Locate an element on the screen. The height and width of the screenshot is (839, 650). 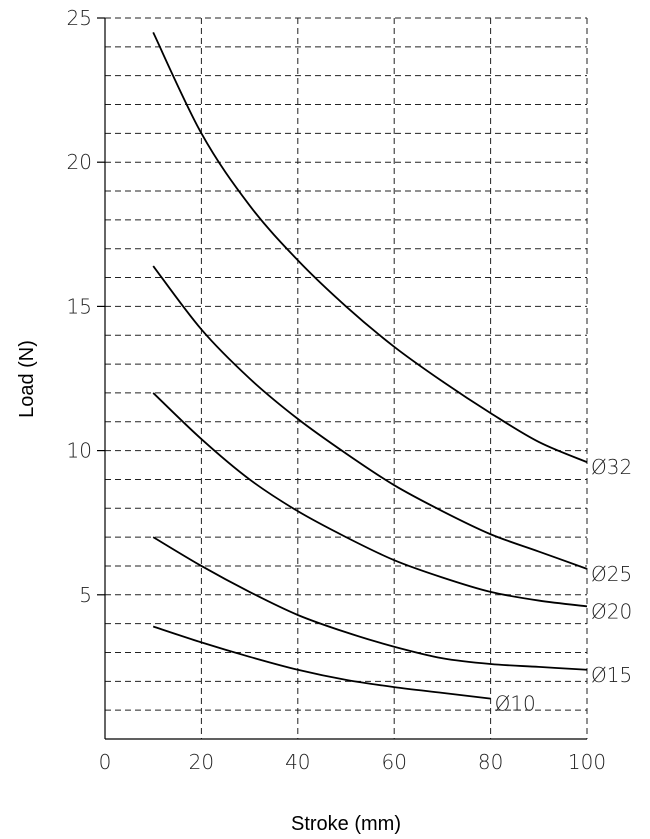
series-label: Ø15 is located at coordinates (611, 675).